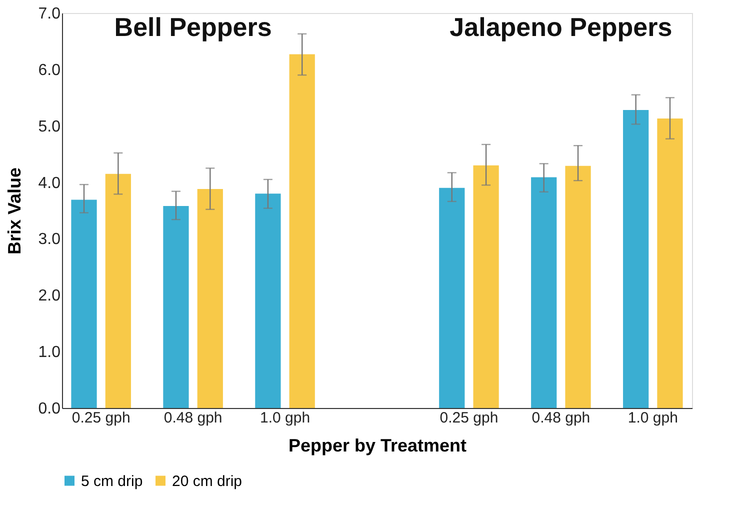  I want to click on y-tick-label: 5.0, so click(49, 127).